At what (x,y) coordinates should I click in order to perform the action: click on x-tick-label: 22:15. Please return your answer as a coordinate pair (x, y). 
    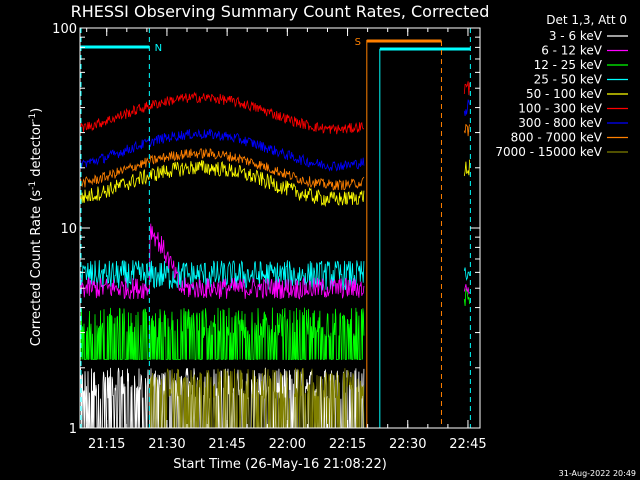
    Looking at the image, I should click on (347, 444).